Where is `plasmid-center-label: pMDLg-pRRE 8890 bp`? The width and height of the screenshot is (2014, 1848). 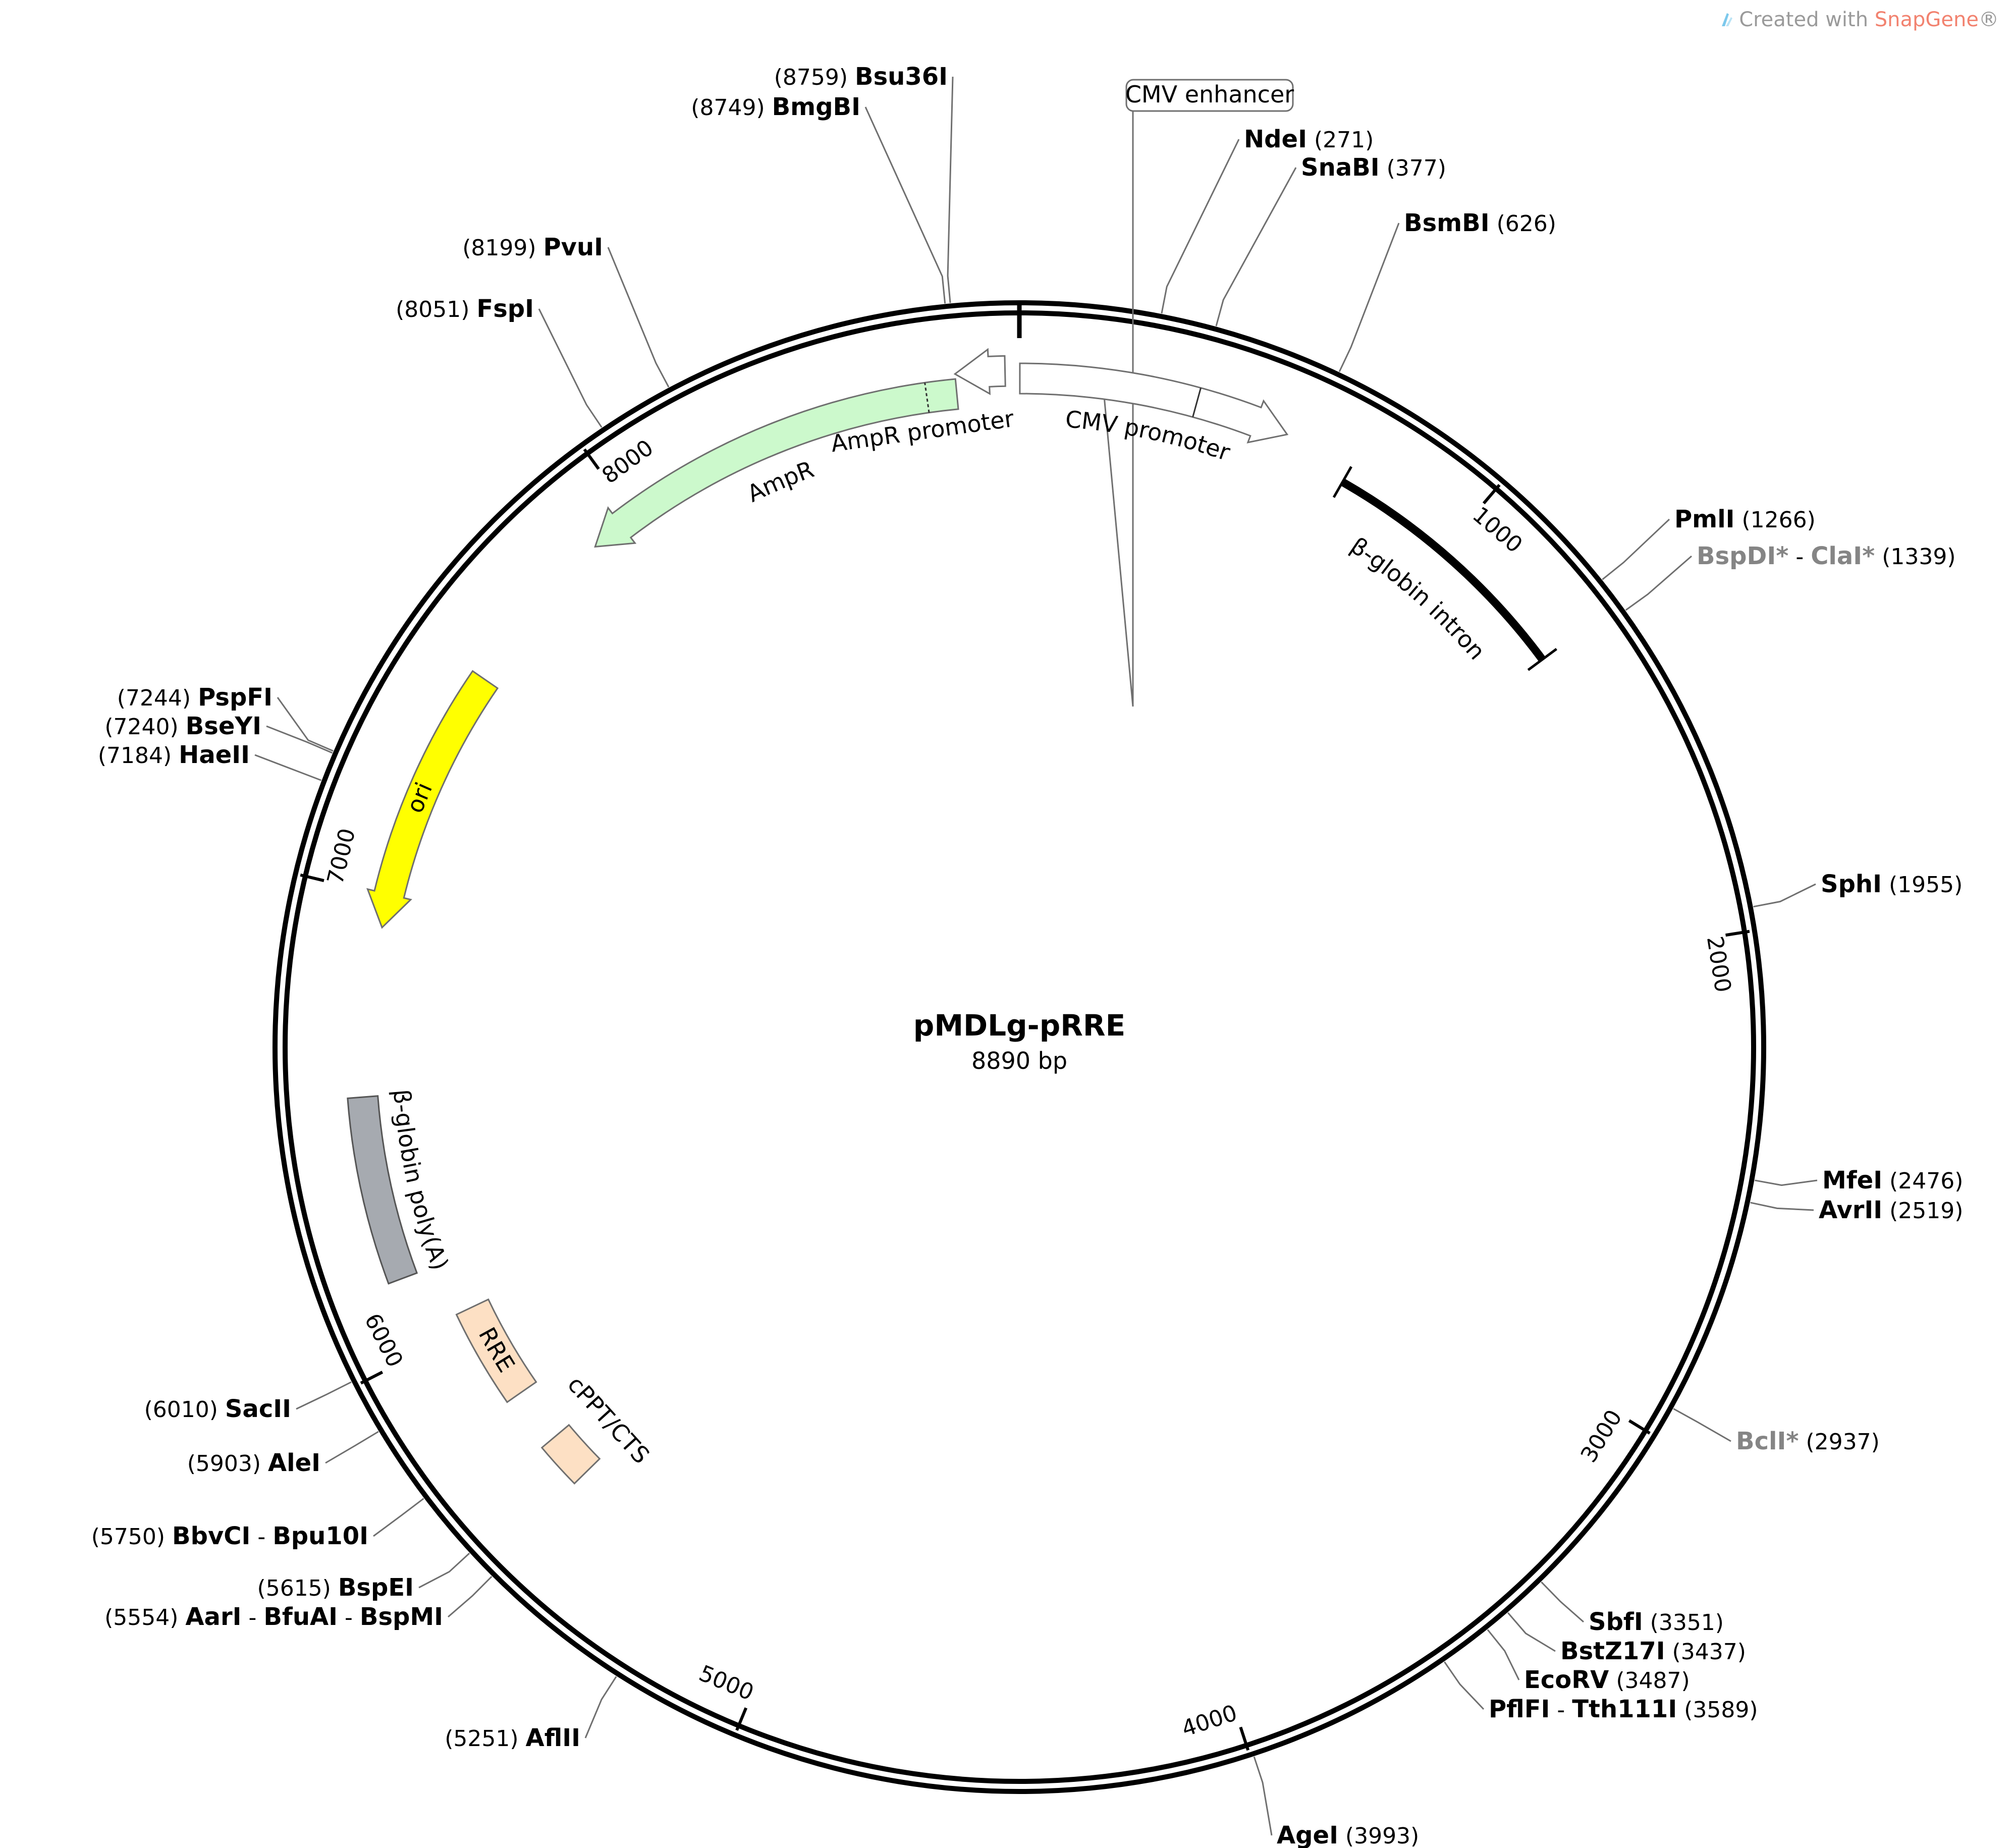
plasmid-center-label: pMDLg-pRRE 8890 bp is located at coordinates (1019, 1041).